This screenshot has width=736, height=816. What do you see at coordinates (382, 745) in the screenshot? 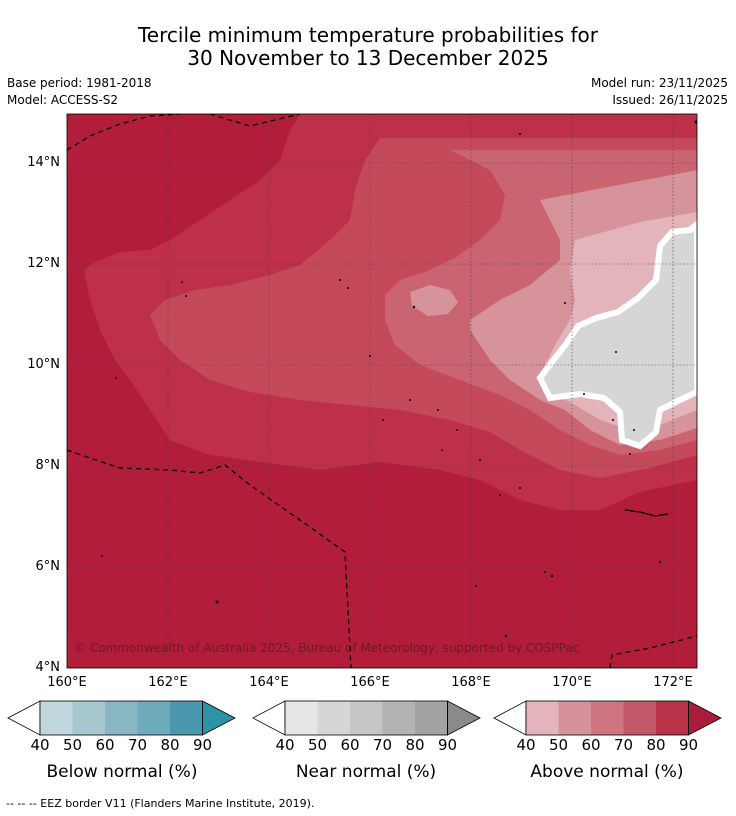
I see `near-tick-70: 70` at bounding box center [382, 745].